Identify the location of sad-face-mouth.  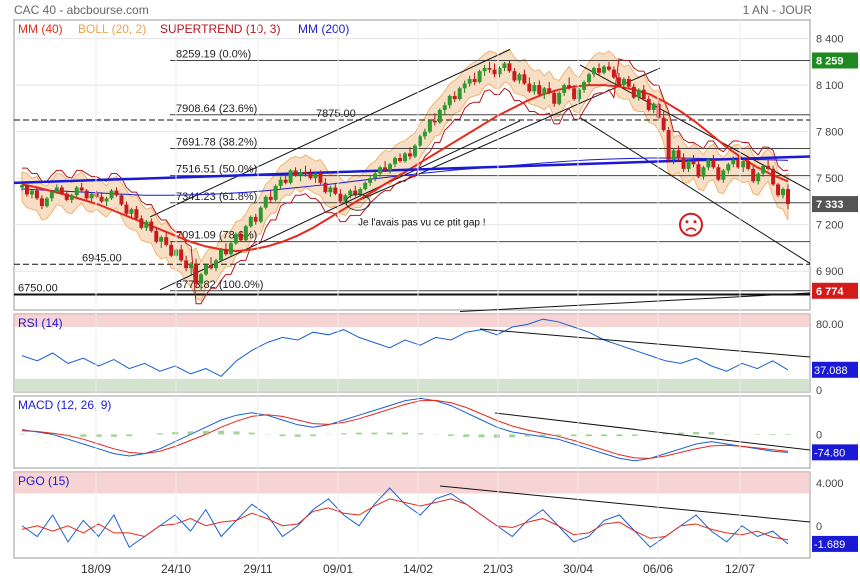
(691, 229).